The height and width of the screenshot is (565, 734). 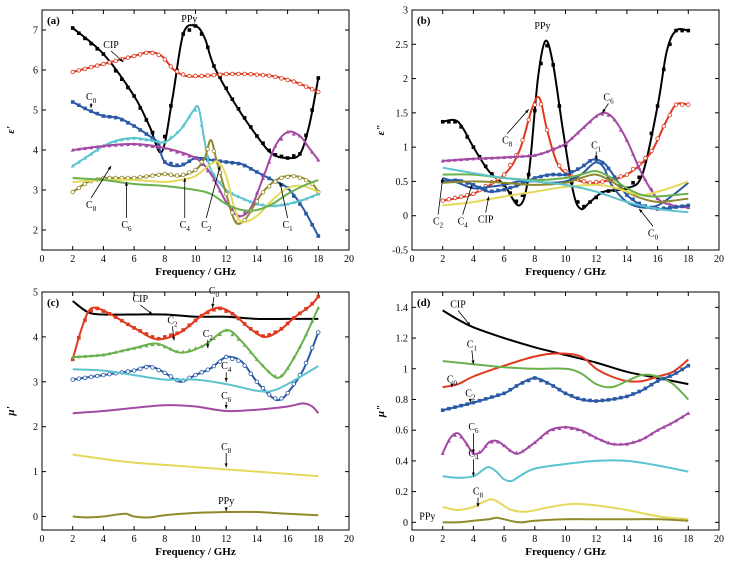 I want to click on x-tick-label: 18, so click(x=318, y=259).